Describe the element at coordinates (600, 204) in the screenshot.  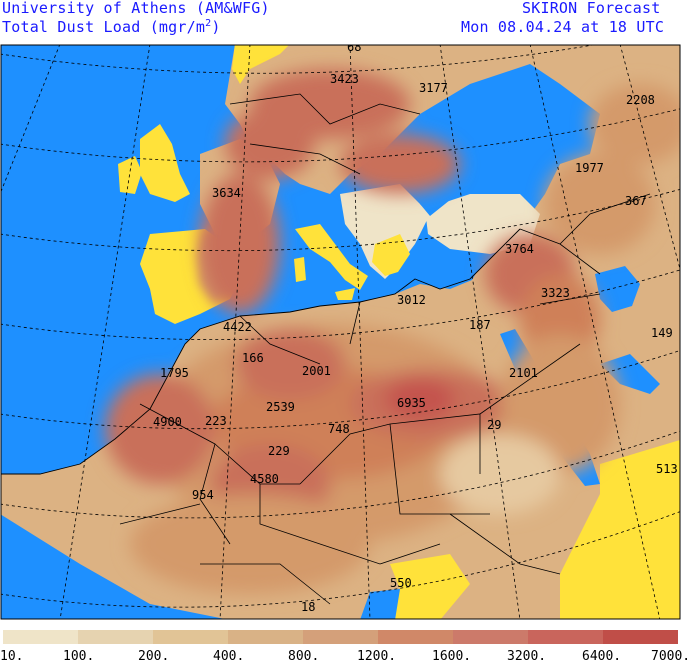
I see `dust-plume-caspian` at that location.